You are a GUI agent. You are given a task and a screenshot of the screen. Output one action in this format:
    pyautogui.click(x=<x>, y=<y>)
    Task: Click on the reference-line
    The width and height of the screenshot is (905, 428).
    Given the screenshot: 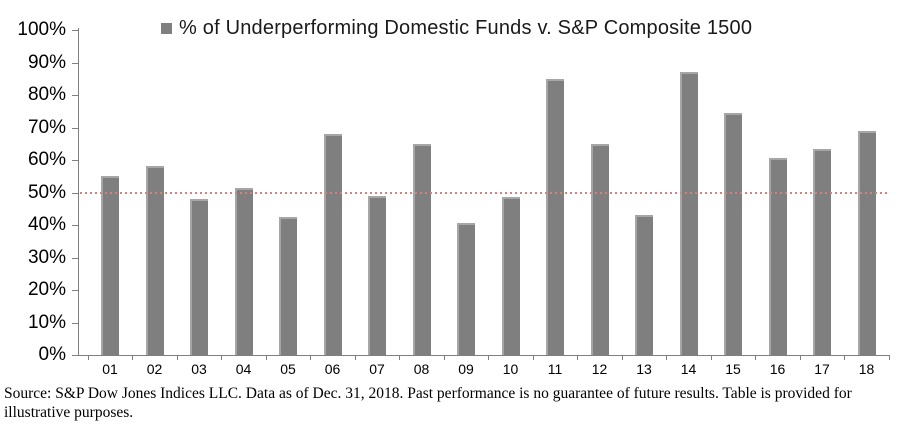 What is the action you would take?
    pyautogui.click(x=483, y=192)
    